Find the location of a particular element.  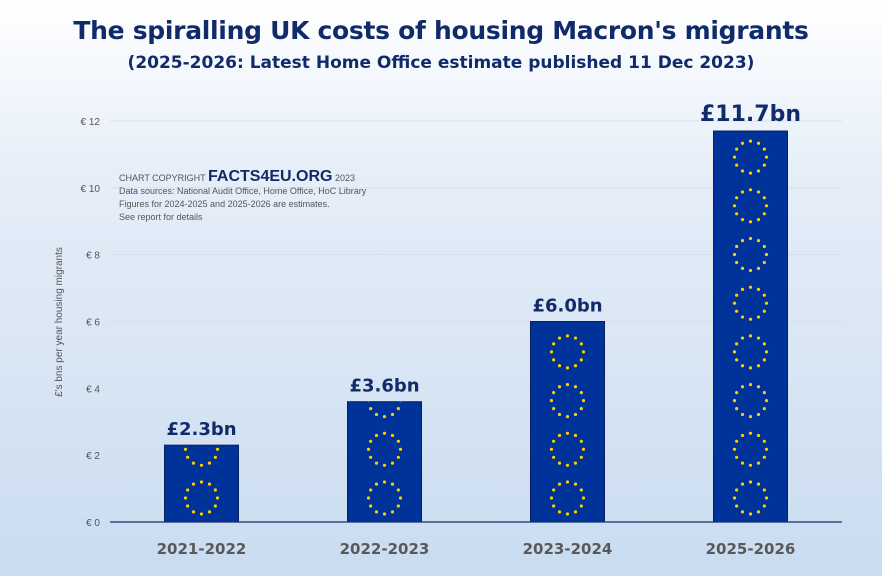

y-tick-label: € 6 is located at coordinates (93, 323).